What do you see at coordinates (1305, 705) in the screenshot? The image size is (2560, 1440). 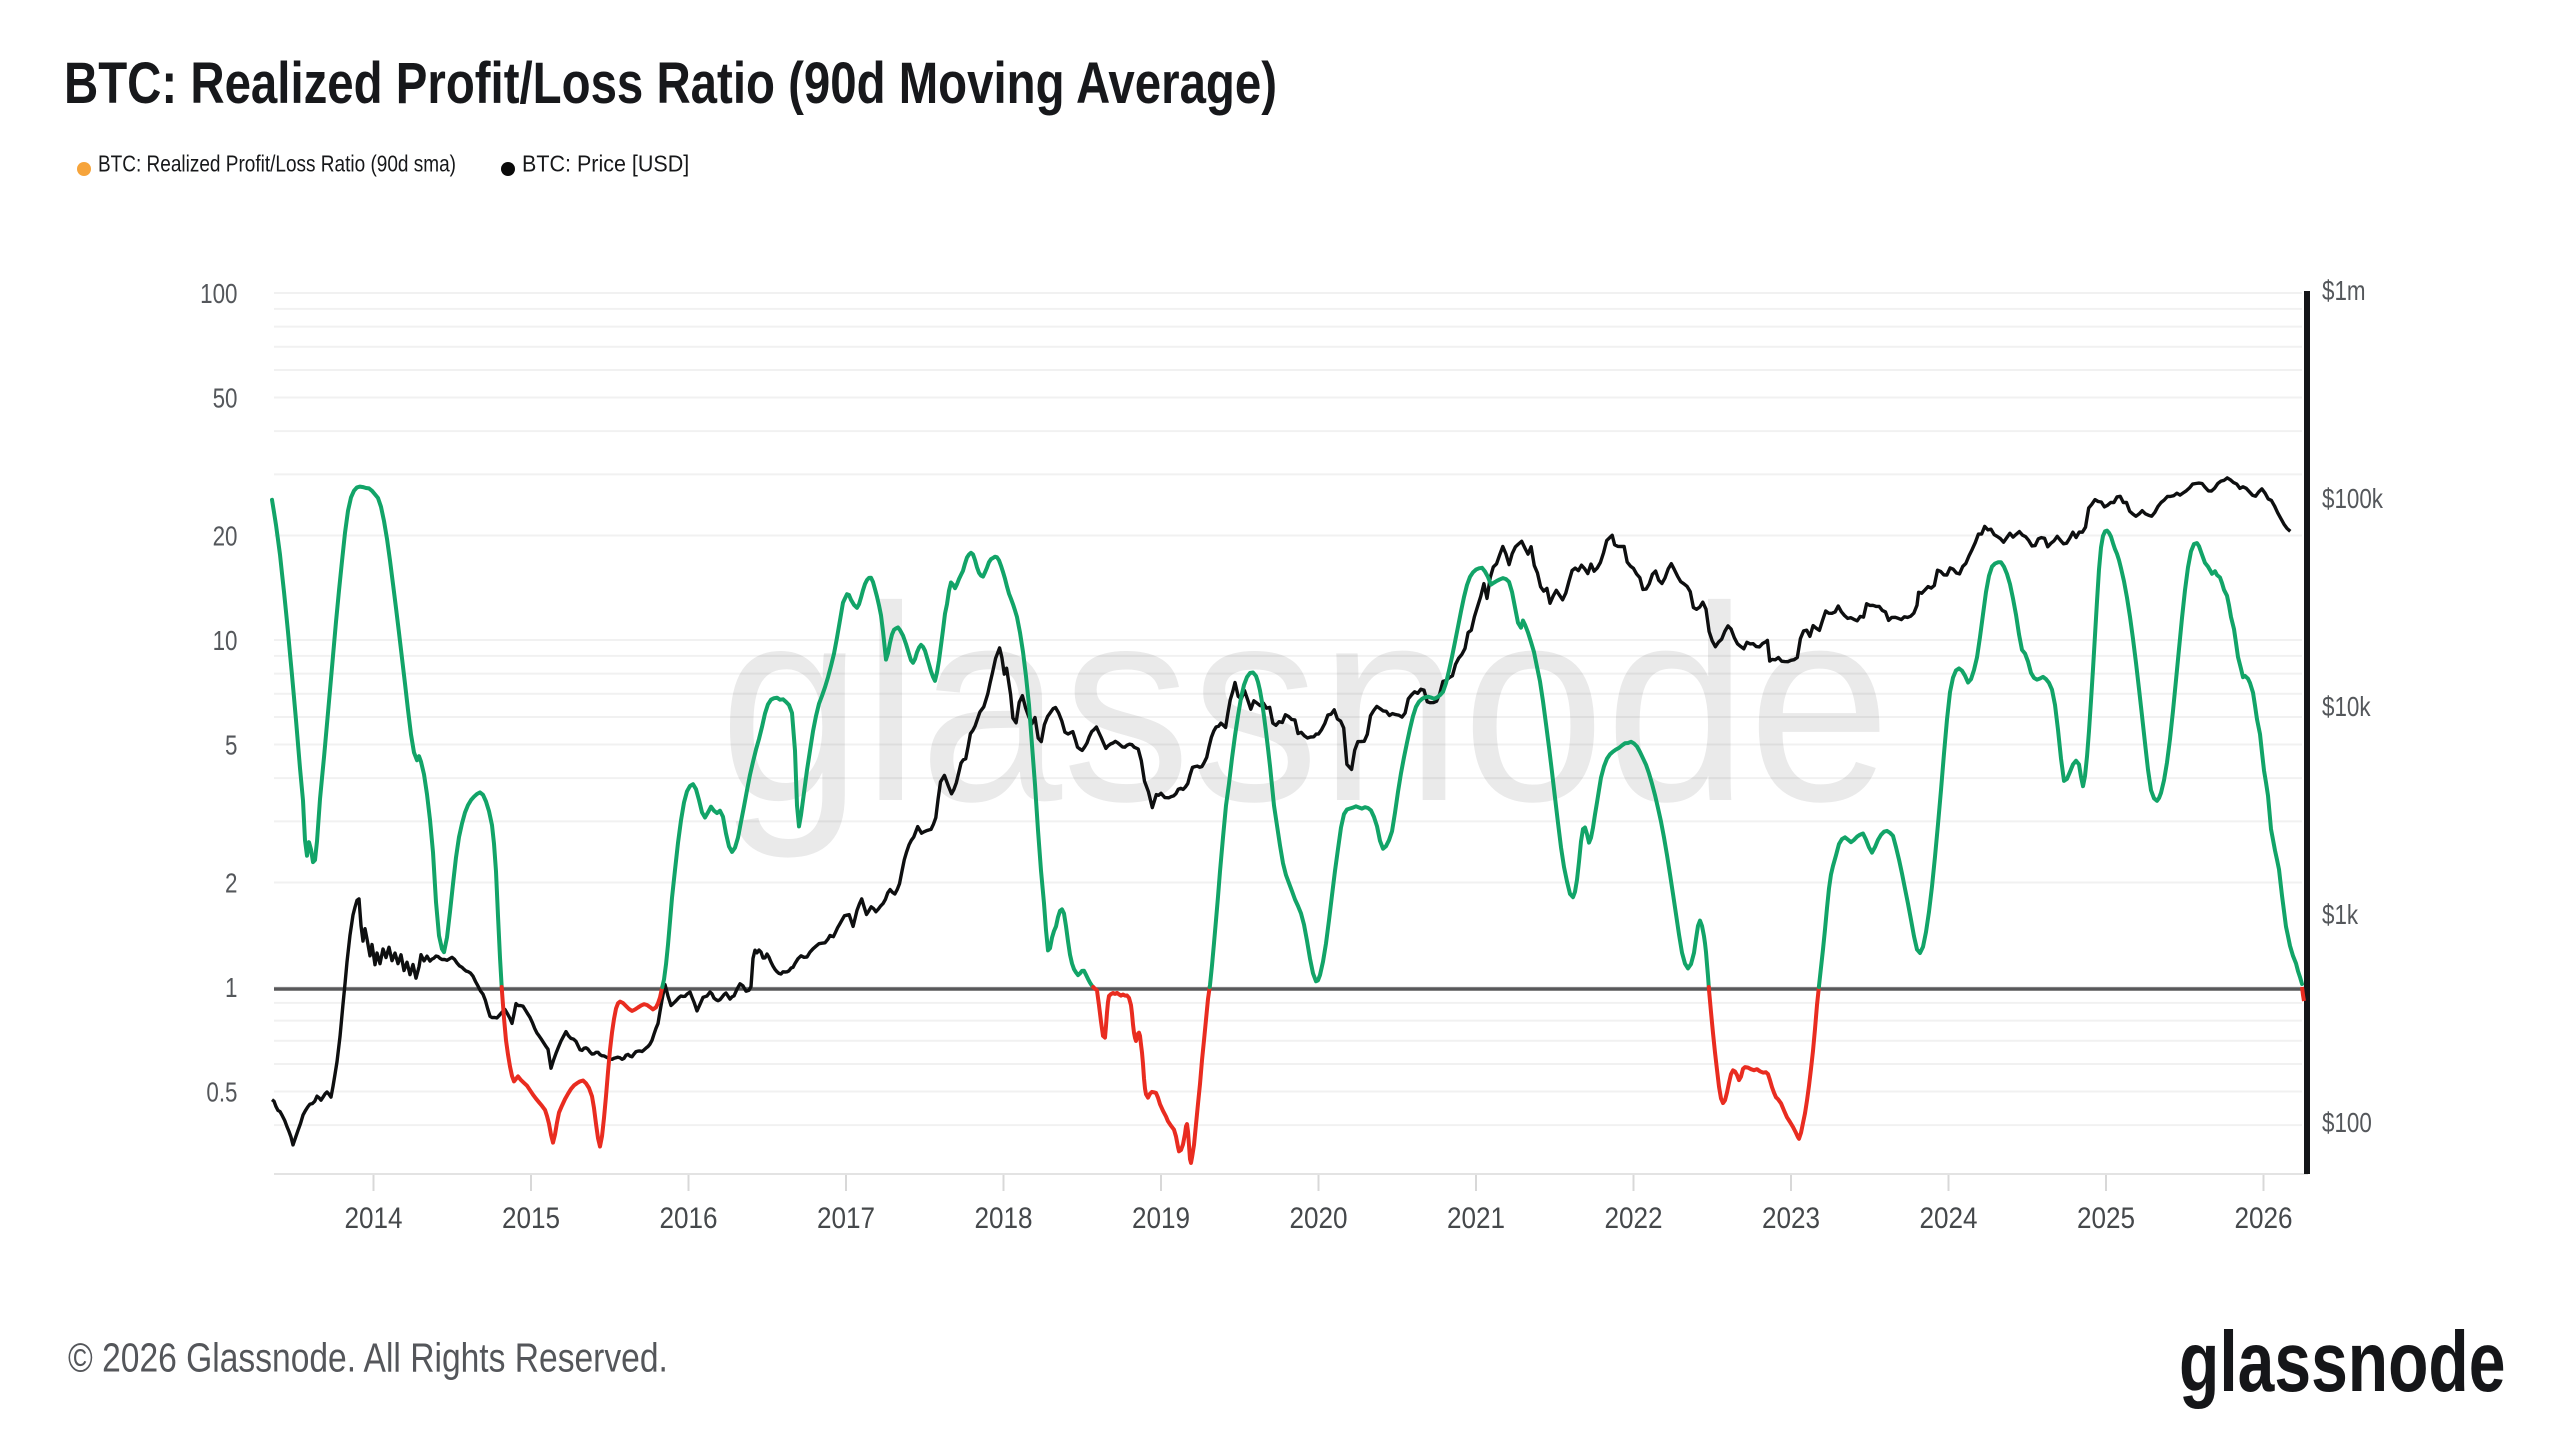 I see `svg-text: glassnode` at bounding box center [1305, 705].